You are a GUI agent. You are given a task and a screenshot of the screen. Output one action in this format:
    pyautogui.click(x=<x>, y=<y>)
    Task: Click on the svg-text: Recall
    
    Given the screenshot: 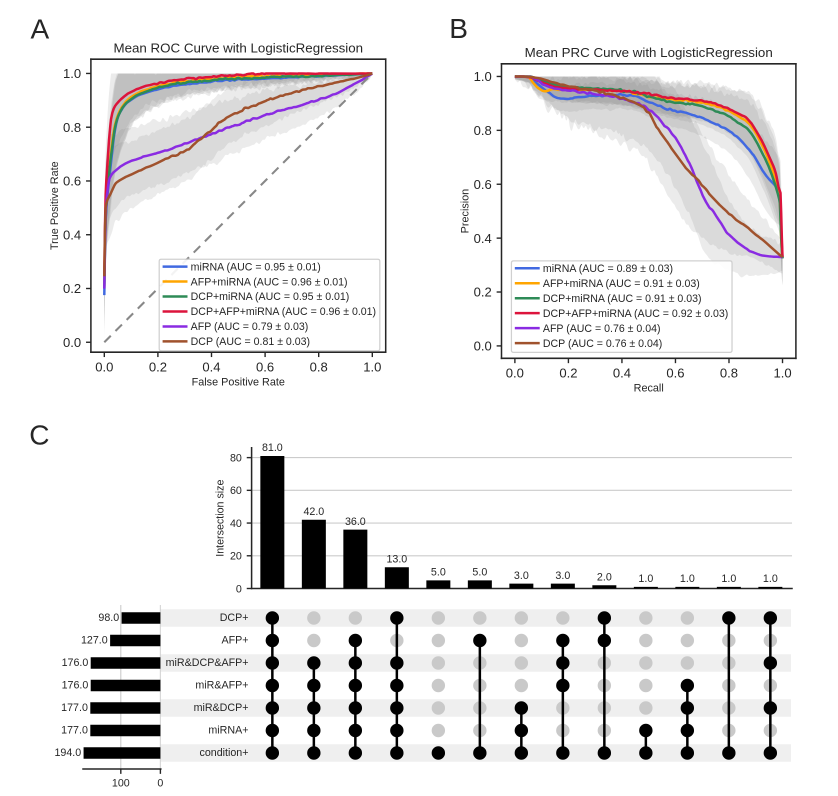 What is the action you would take?
    pyautogui.click(x=649, y=389)
    